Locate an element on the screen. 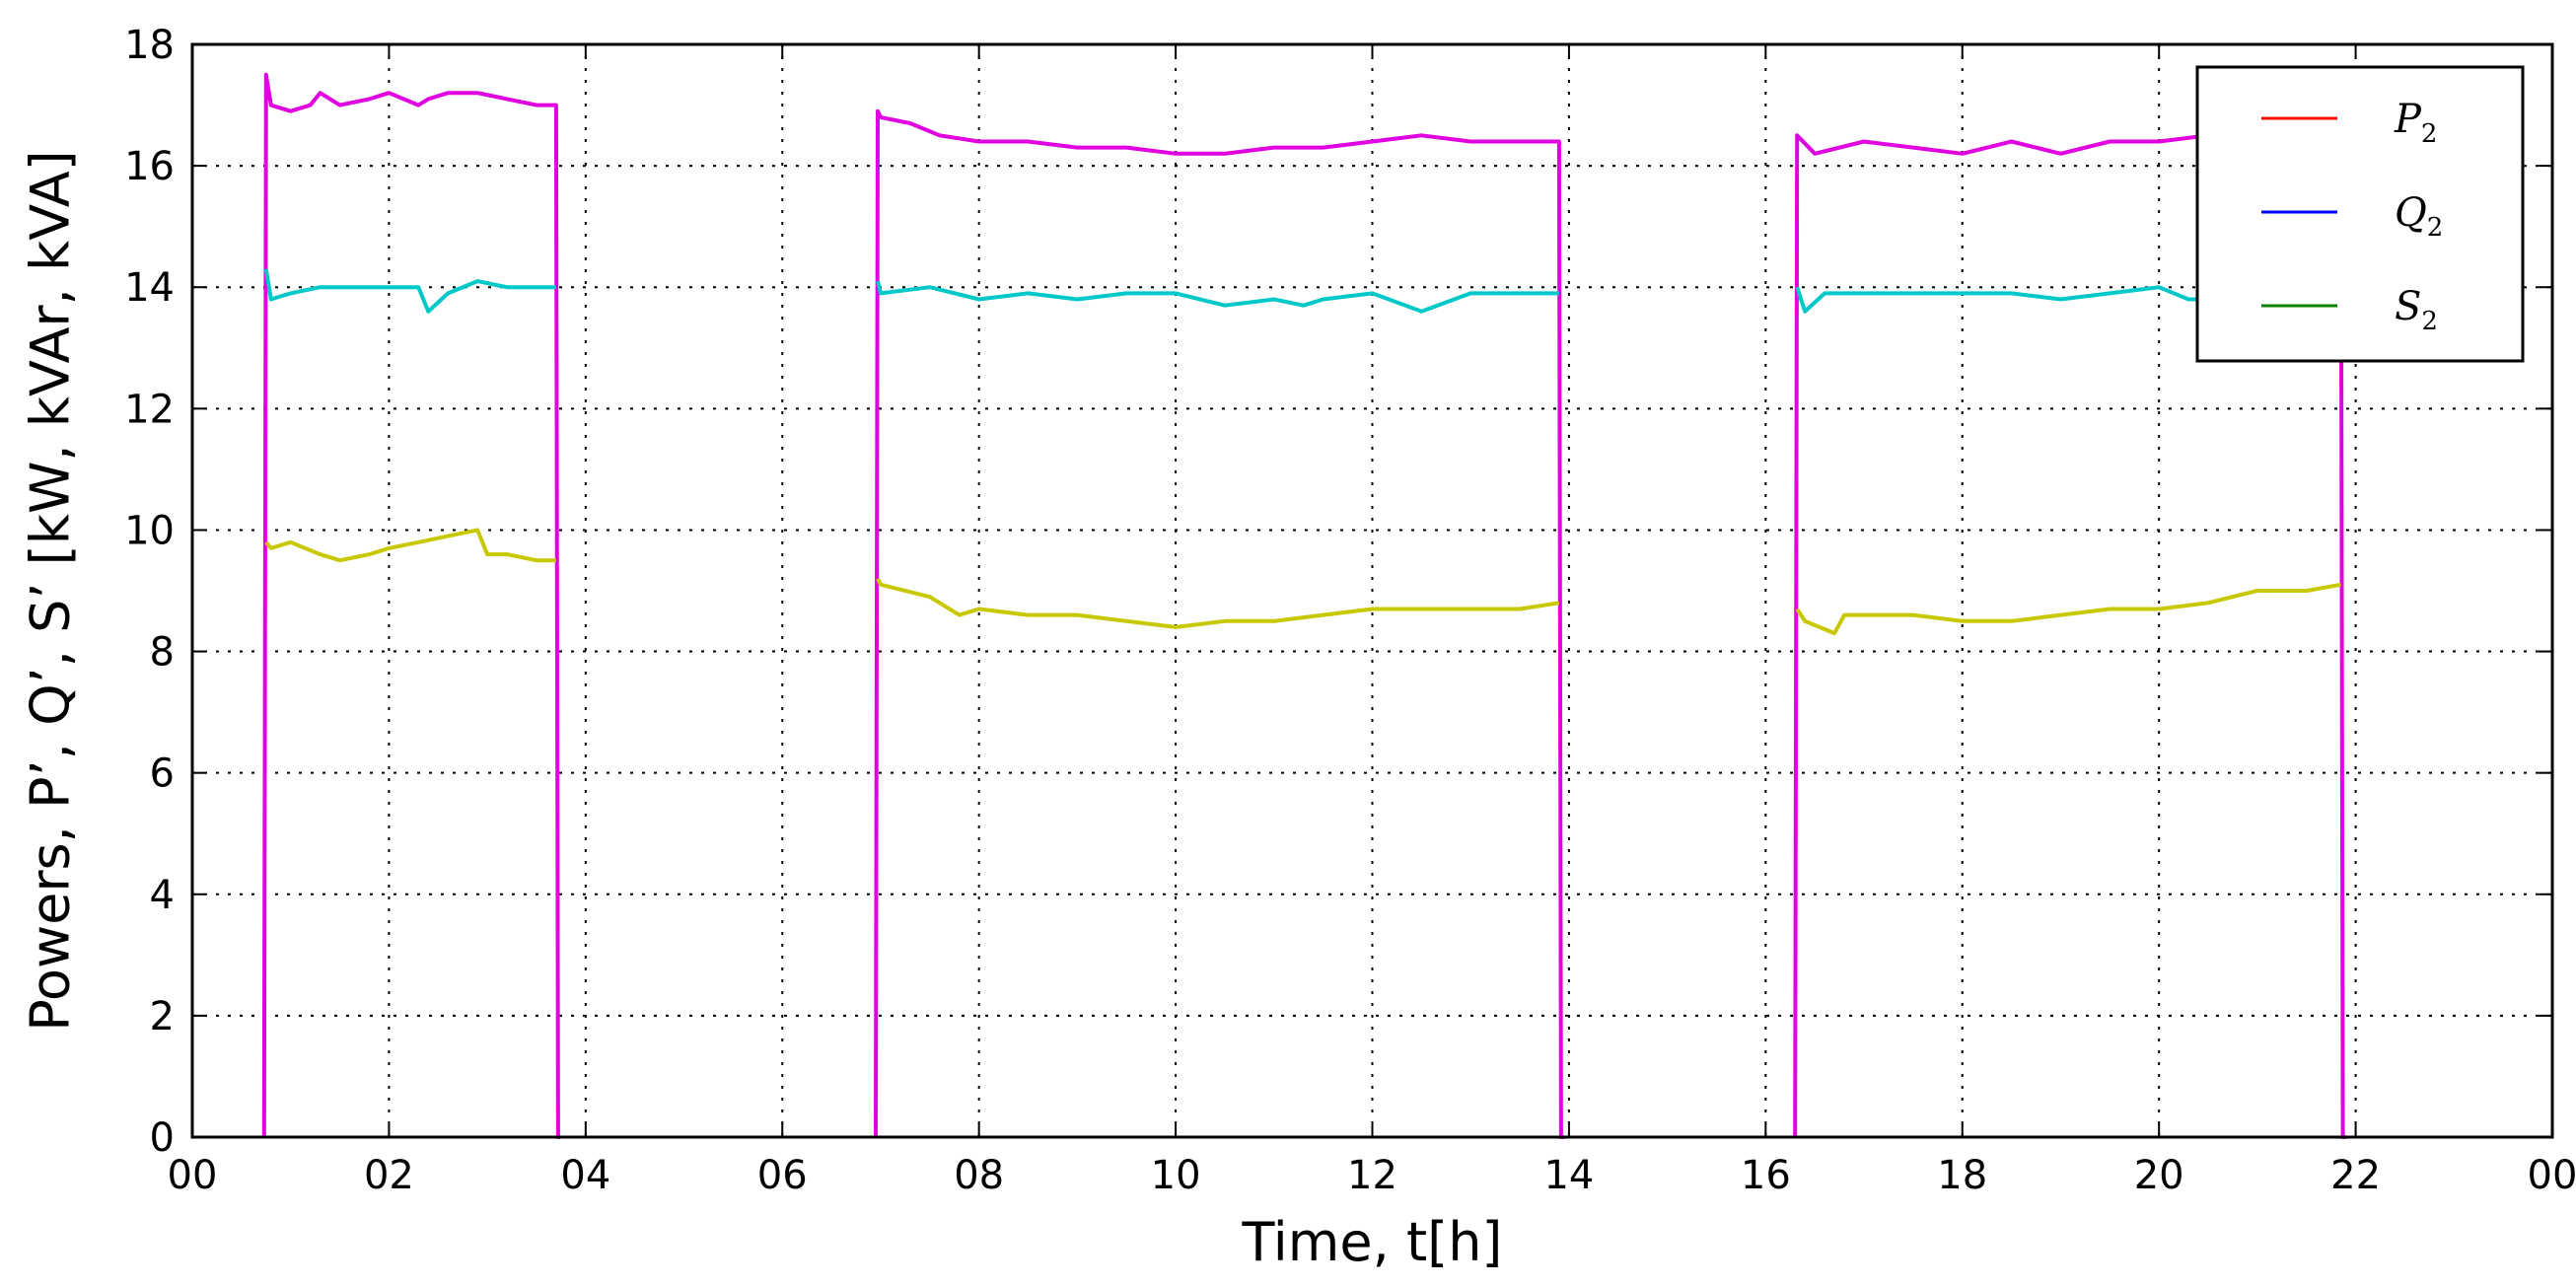 This screenshot has height=1288, width=2576. x-tick-label: 12 is located at coordinates (1372, 1175).